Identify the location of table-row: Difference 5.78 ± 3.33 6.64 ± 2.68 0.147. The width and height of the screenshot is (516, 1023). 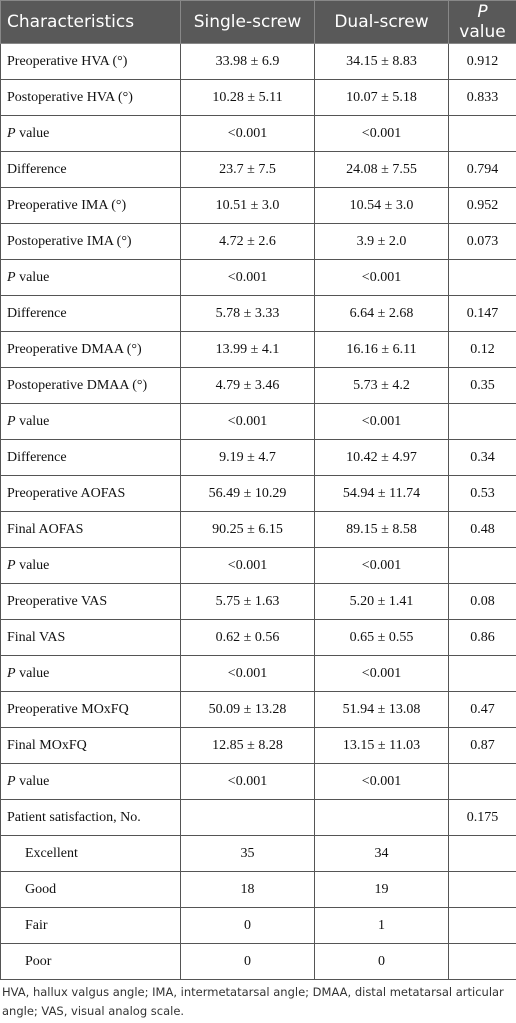
(258, 313).